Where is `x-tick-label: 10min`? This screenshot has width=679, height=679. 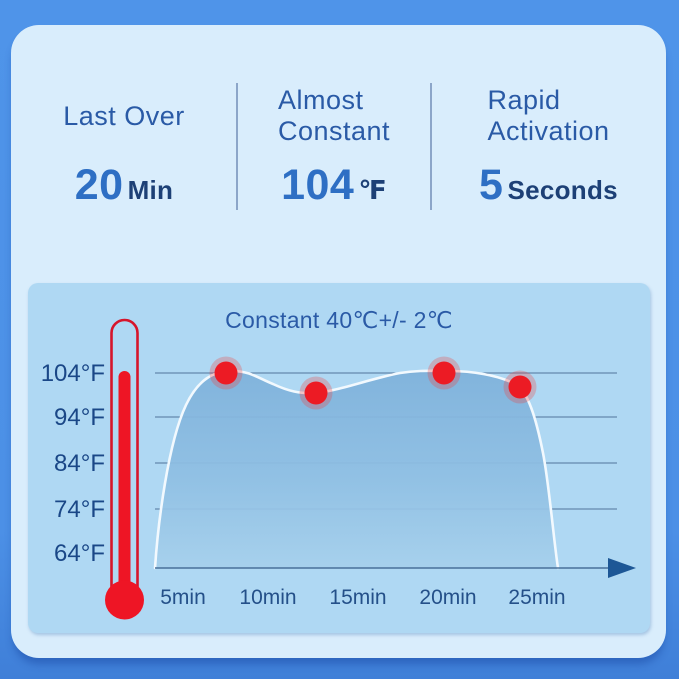 x-tick-label: 10min is located at coordinates (267, 597).